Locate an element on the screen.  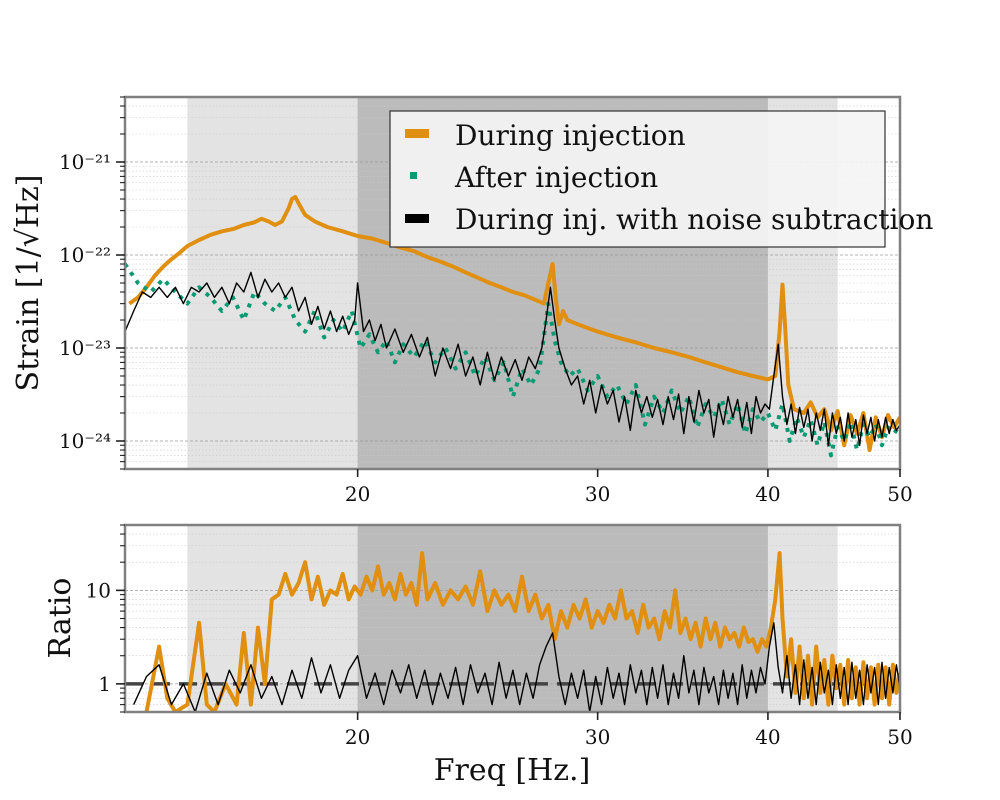
series-during-inj-with-noise-subtraction-after-injection is located at coordinates (516, 667).